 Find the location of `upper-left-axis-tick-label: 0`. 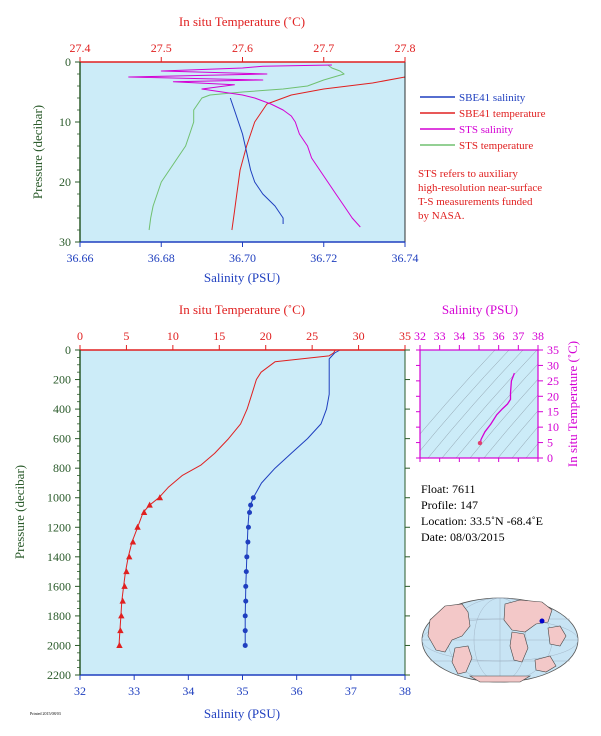

upper-left-axis-tick-label: 0 is located at coordinates (68, 62).